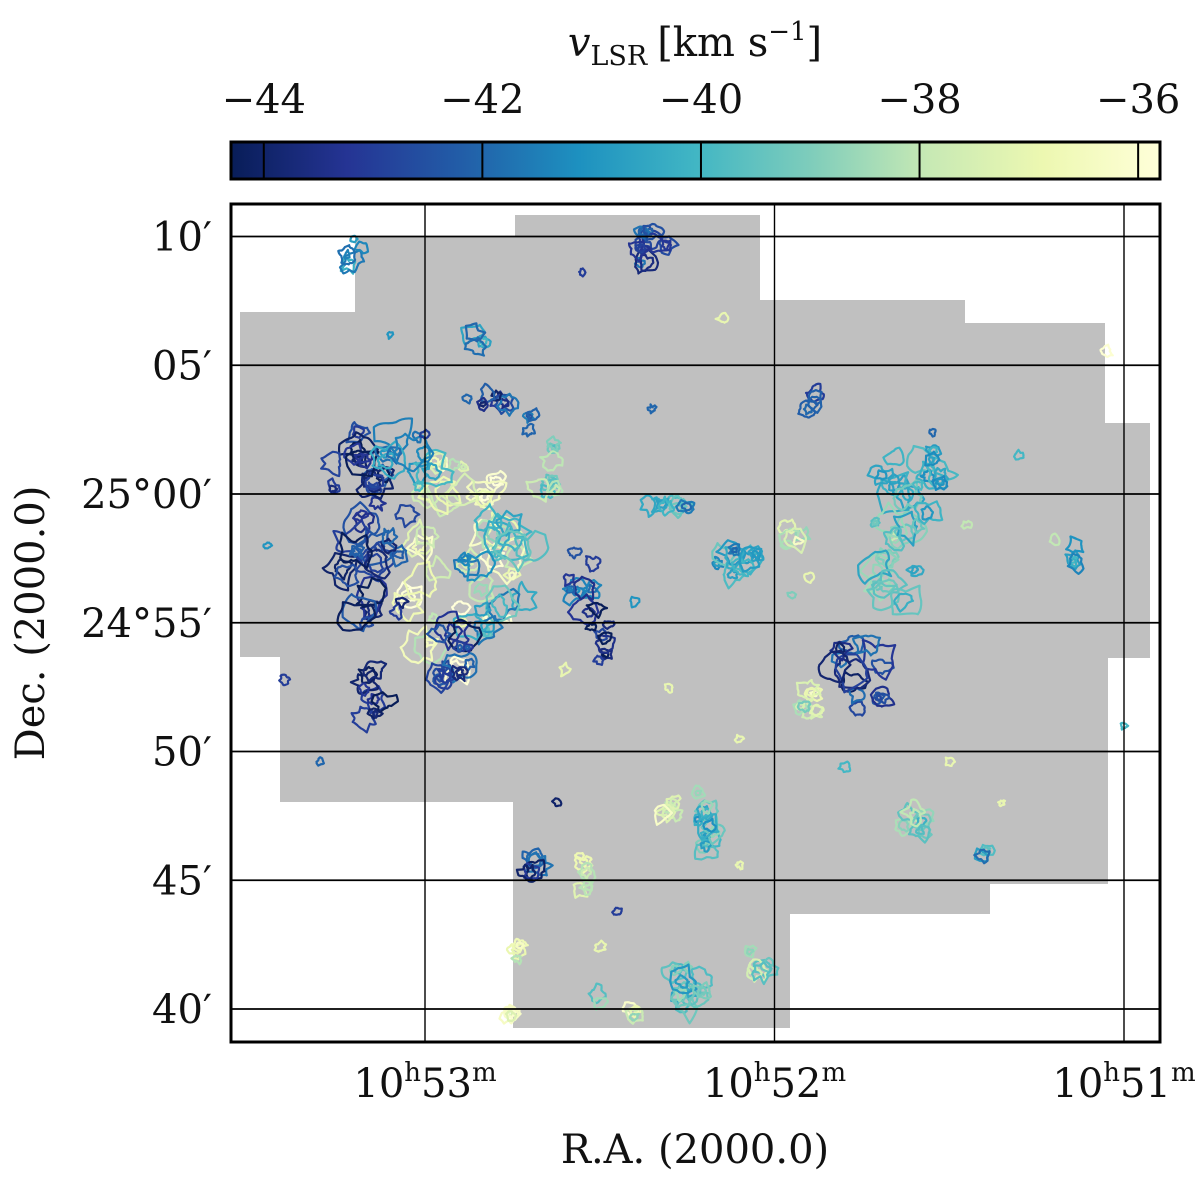  Describe the element at coordinates (695, 1150) in the screenshot. I see `x-axis-label: R.A. (2000.0)` at that location.